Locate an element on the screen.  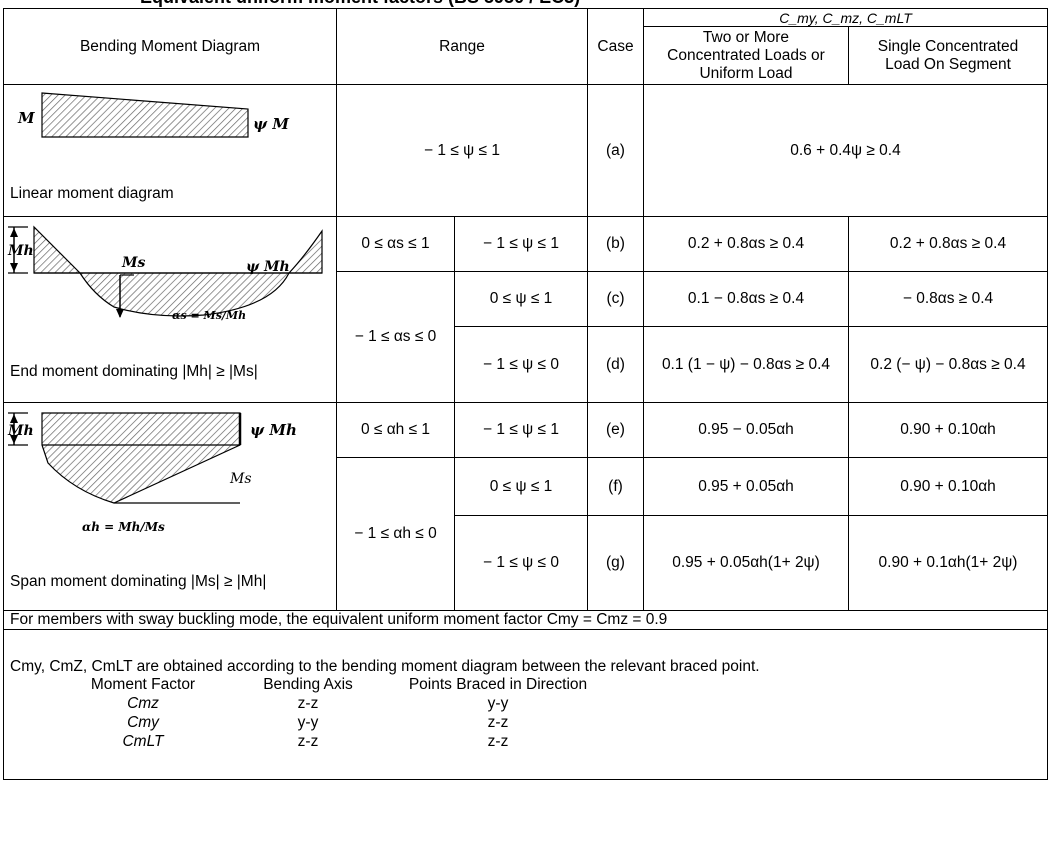
label-psi-mh-span: ψ Mh is located at coordinates (273, 430).